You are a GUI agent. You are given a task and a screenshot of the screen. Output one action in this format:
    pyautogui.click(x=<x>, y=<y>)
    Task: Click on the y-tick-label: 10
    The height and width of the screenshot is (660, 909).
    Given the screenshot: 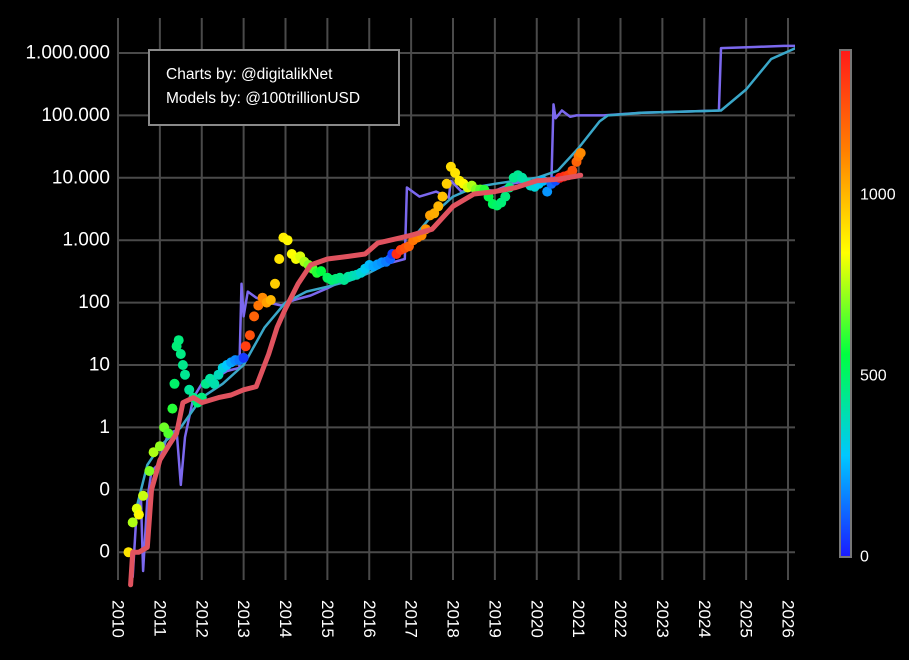 What is the action you would take?
    pyautogui.click(x=99, y=365)
    